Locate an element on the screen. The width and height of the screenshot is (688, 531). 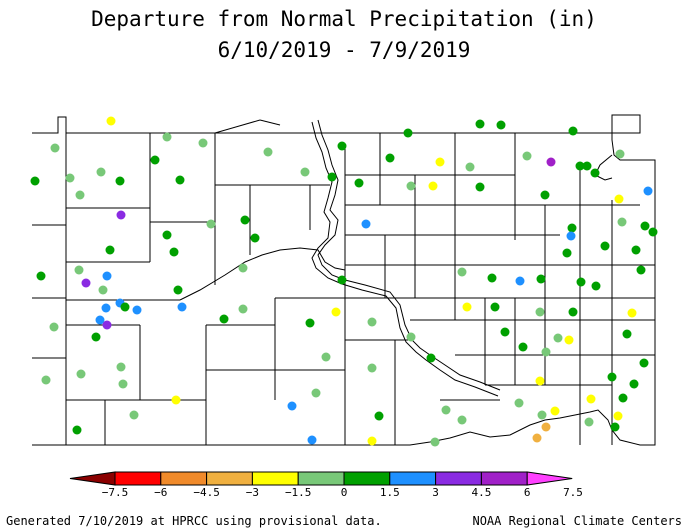
legend-tick-label: 7.5 is located at coordinates (573, 492).